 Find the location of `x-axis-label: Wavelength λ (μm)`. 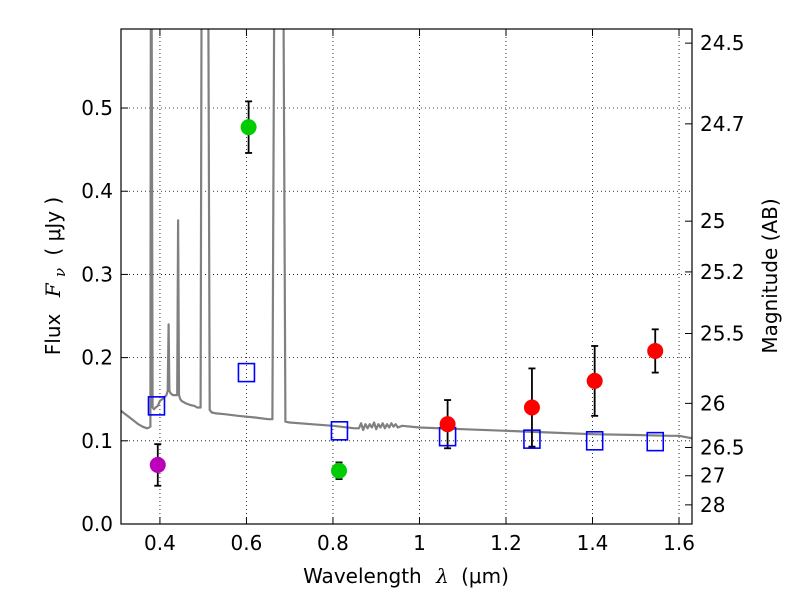

x-axis-label: Wavelength λ (μm) is located at coordinates (406, 576).